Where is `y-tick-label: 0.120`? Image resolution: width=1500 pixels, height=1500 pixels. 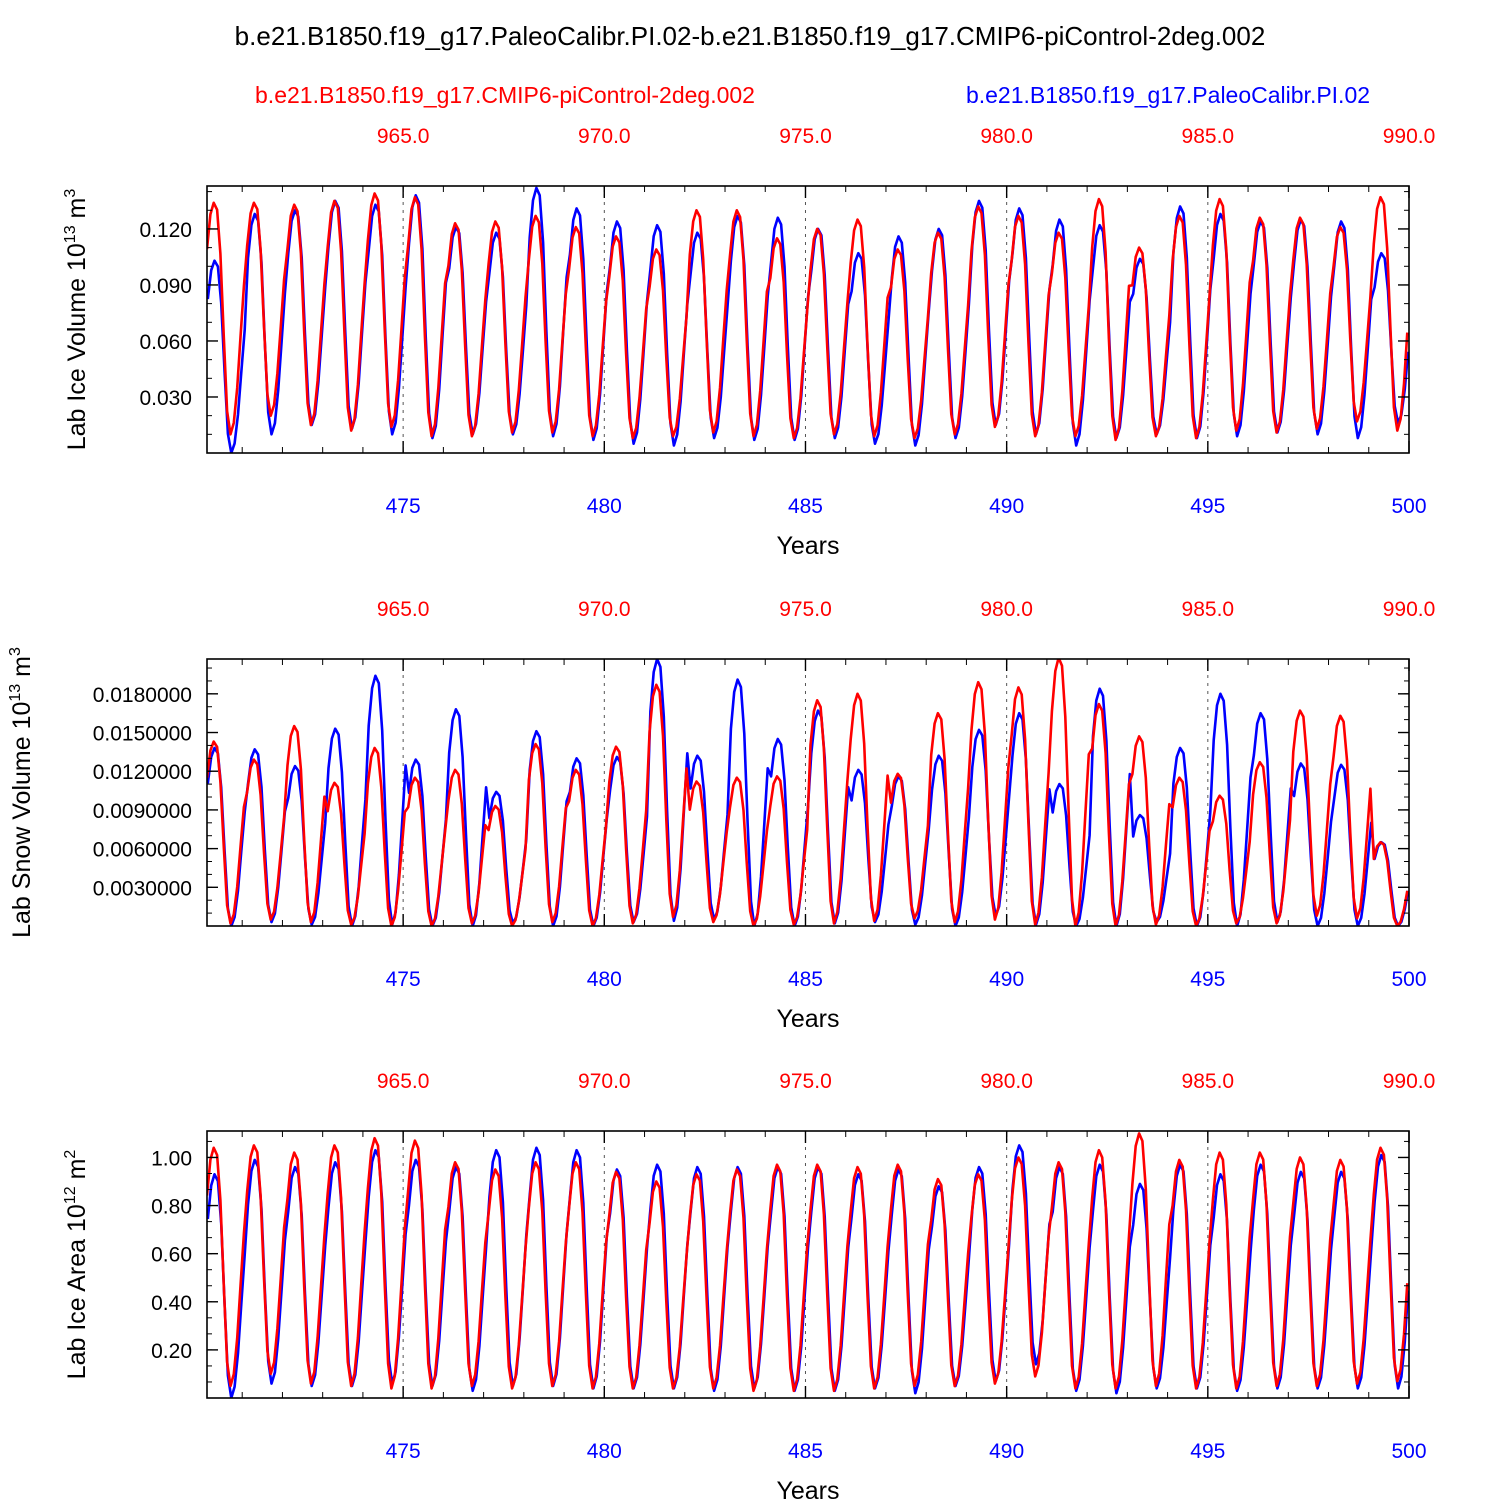
y-tick-label: 0.120 is located at coordinates (165, 230).